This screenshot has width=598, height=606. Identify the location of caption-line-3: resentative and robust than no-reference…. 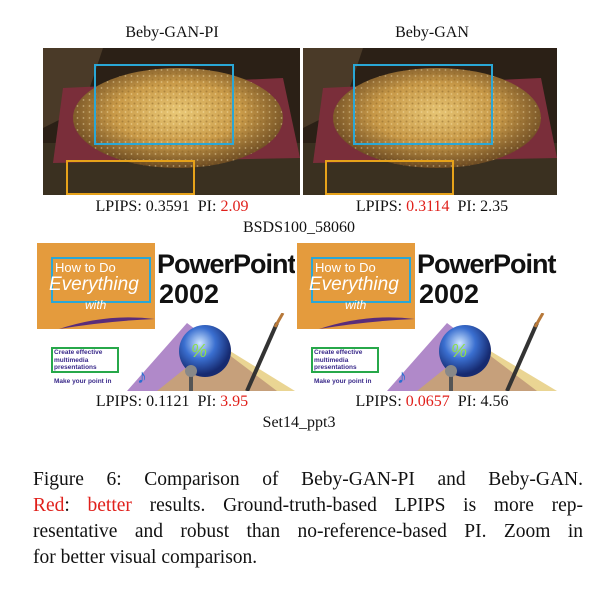
(308, 531).